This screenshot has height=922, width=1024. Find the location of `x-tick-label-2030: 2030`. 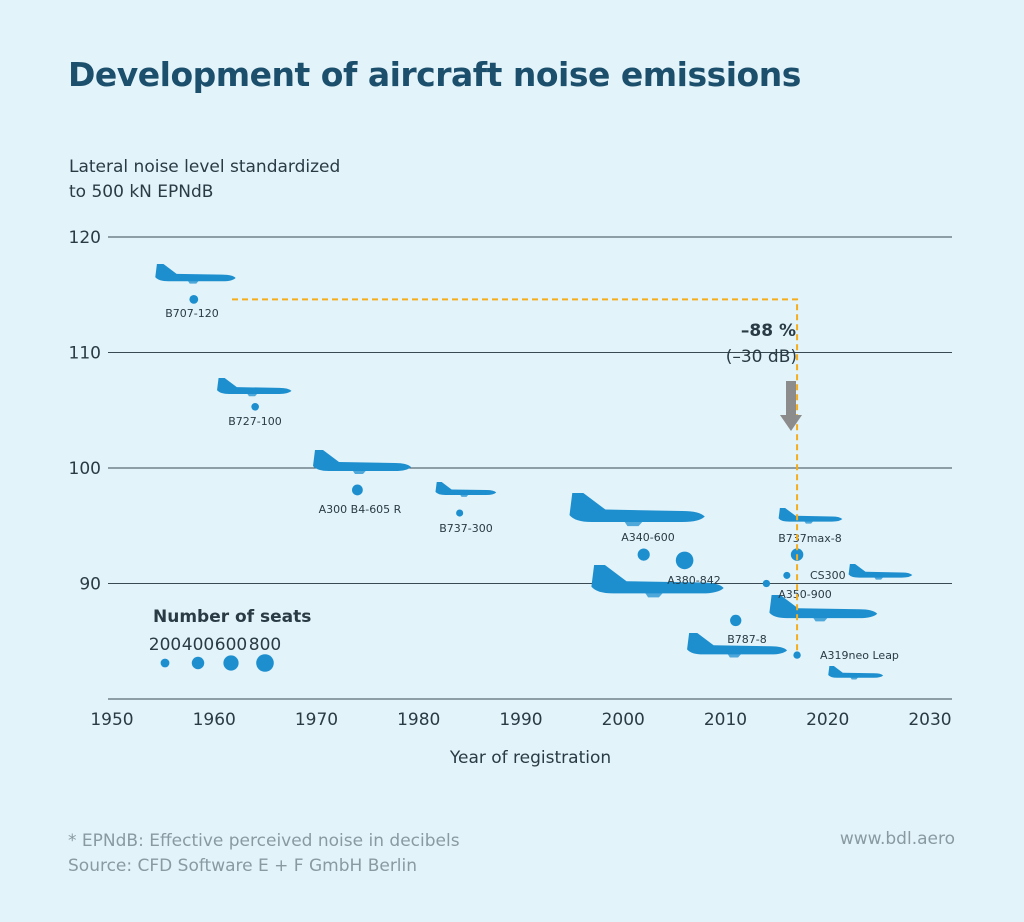

x-tick-label-2030: 2030 is located at coordinates (929, 720).